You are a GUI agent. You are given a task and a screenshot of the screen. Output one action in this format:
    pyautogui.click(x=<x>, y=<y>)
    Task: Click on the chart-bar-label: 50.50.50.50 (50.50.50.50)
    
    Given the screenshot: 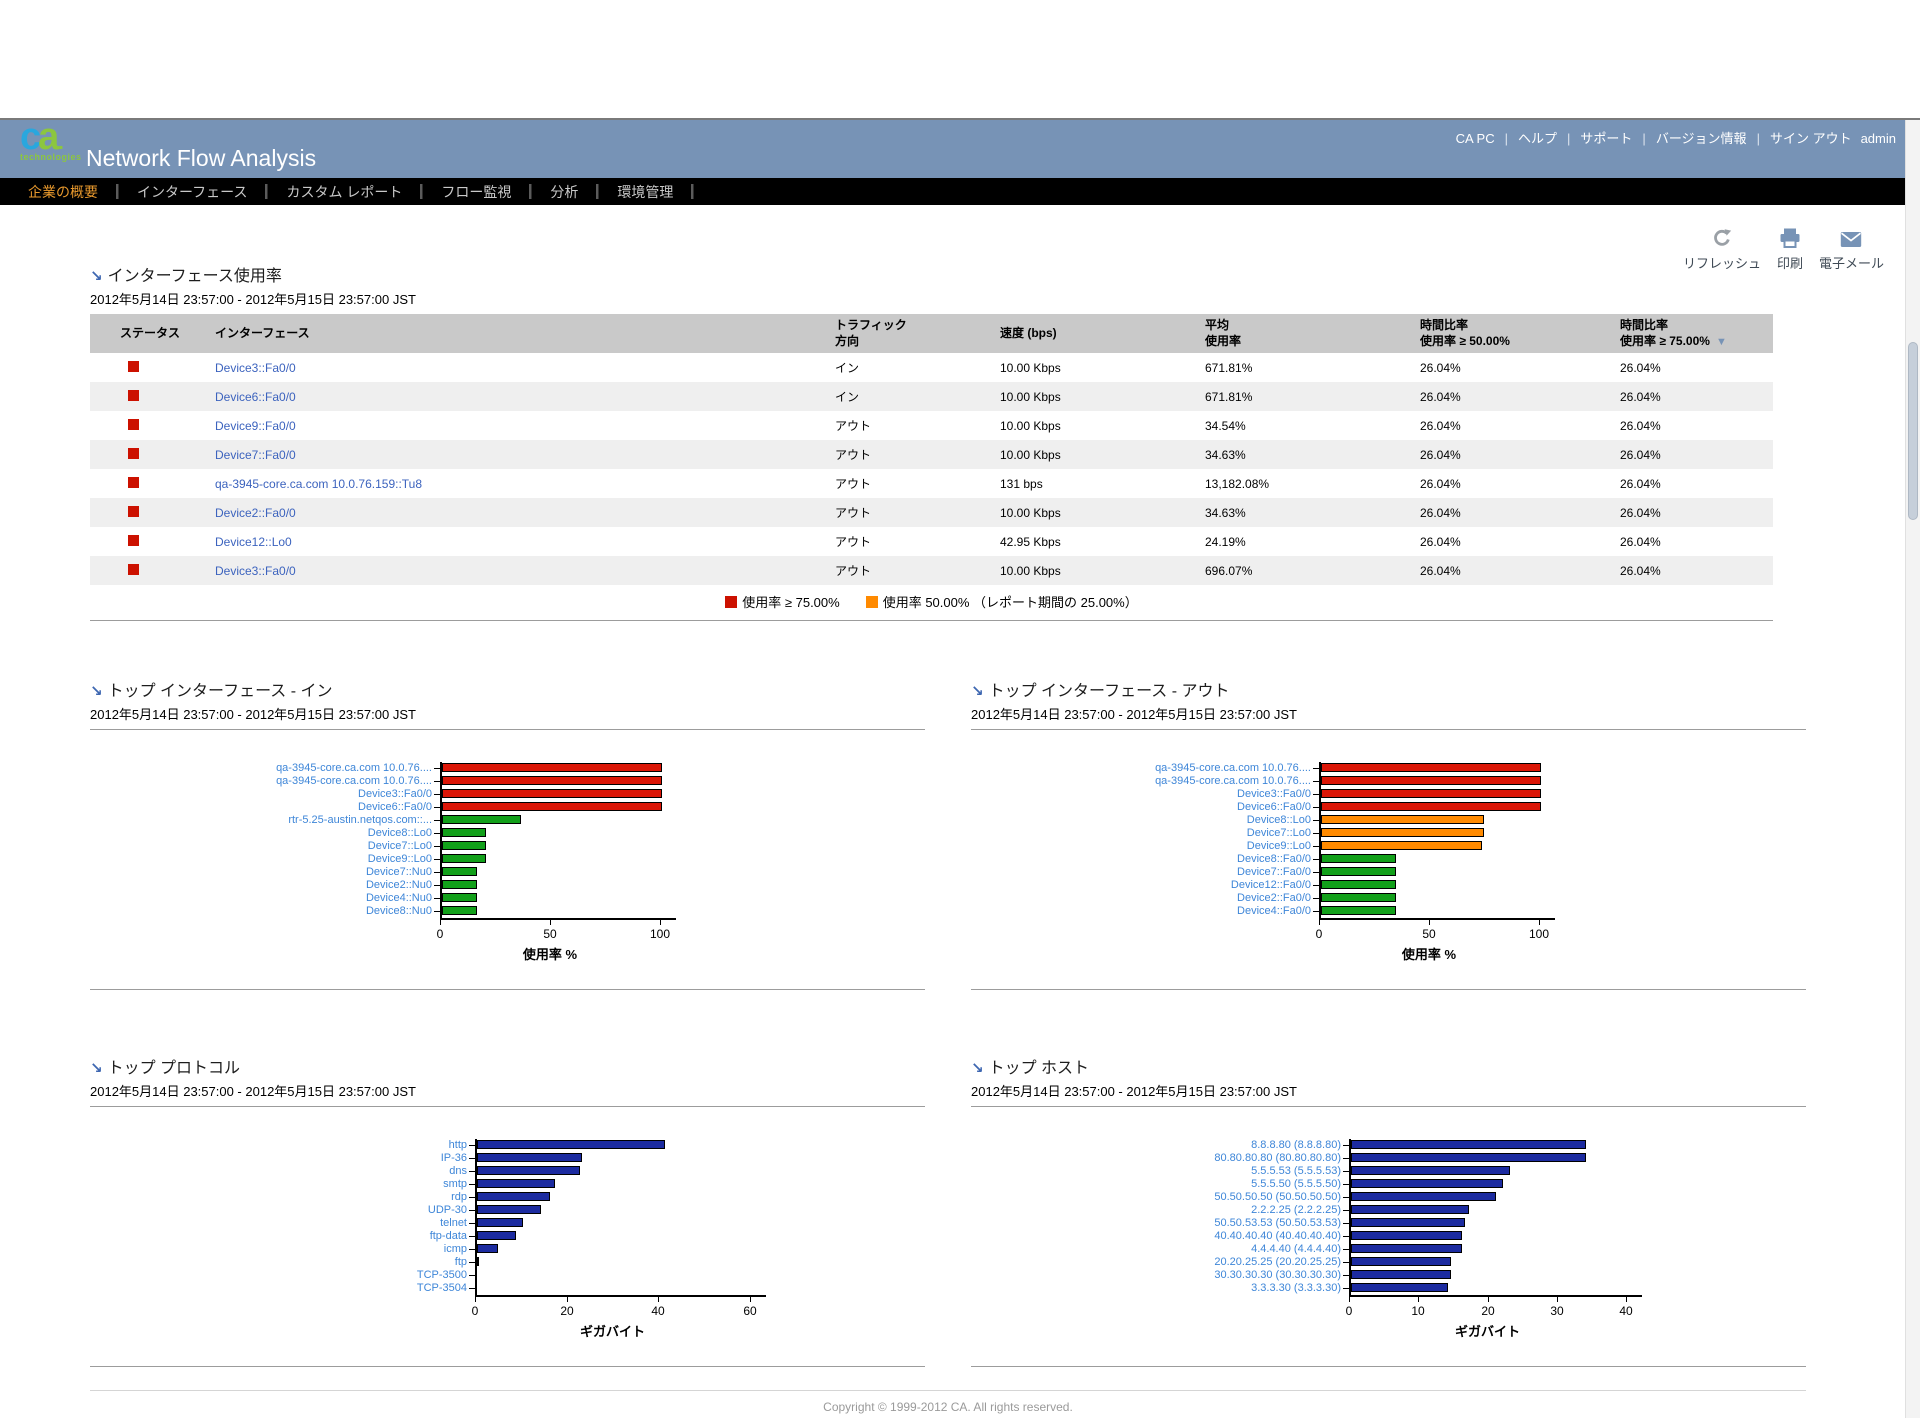 What is the action you would take?
    pyautogui.click(x=1277, y=1197)
    